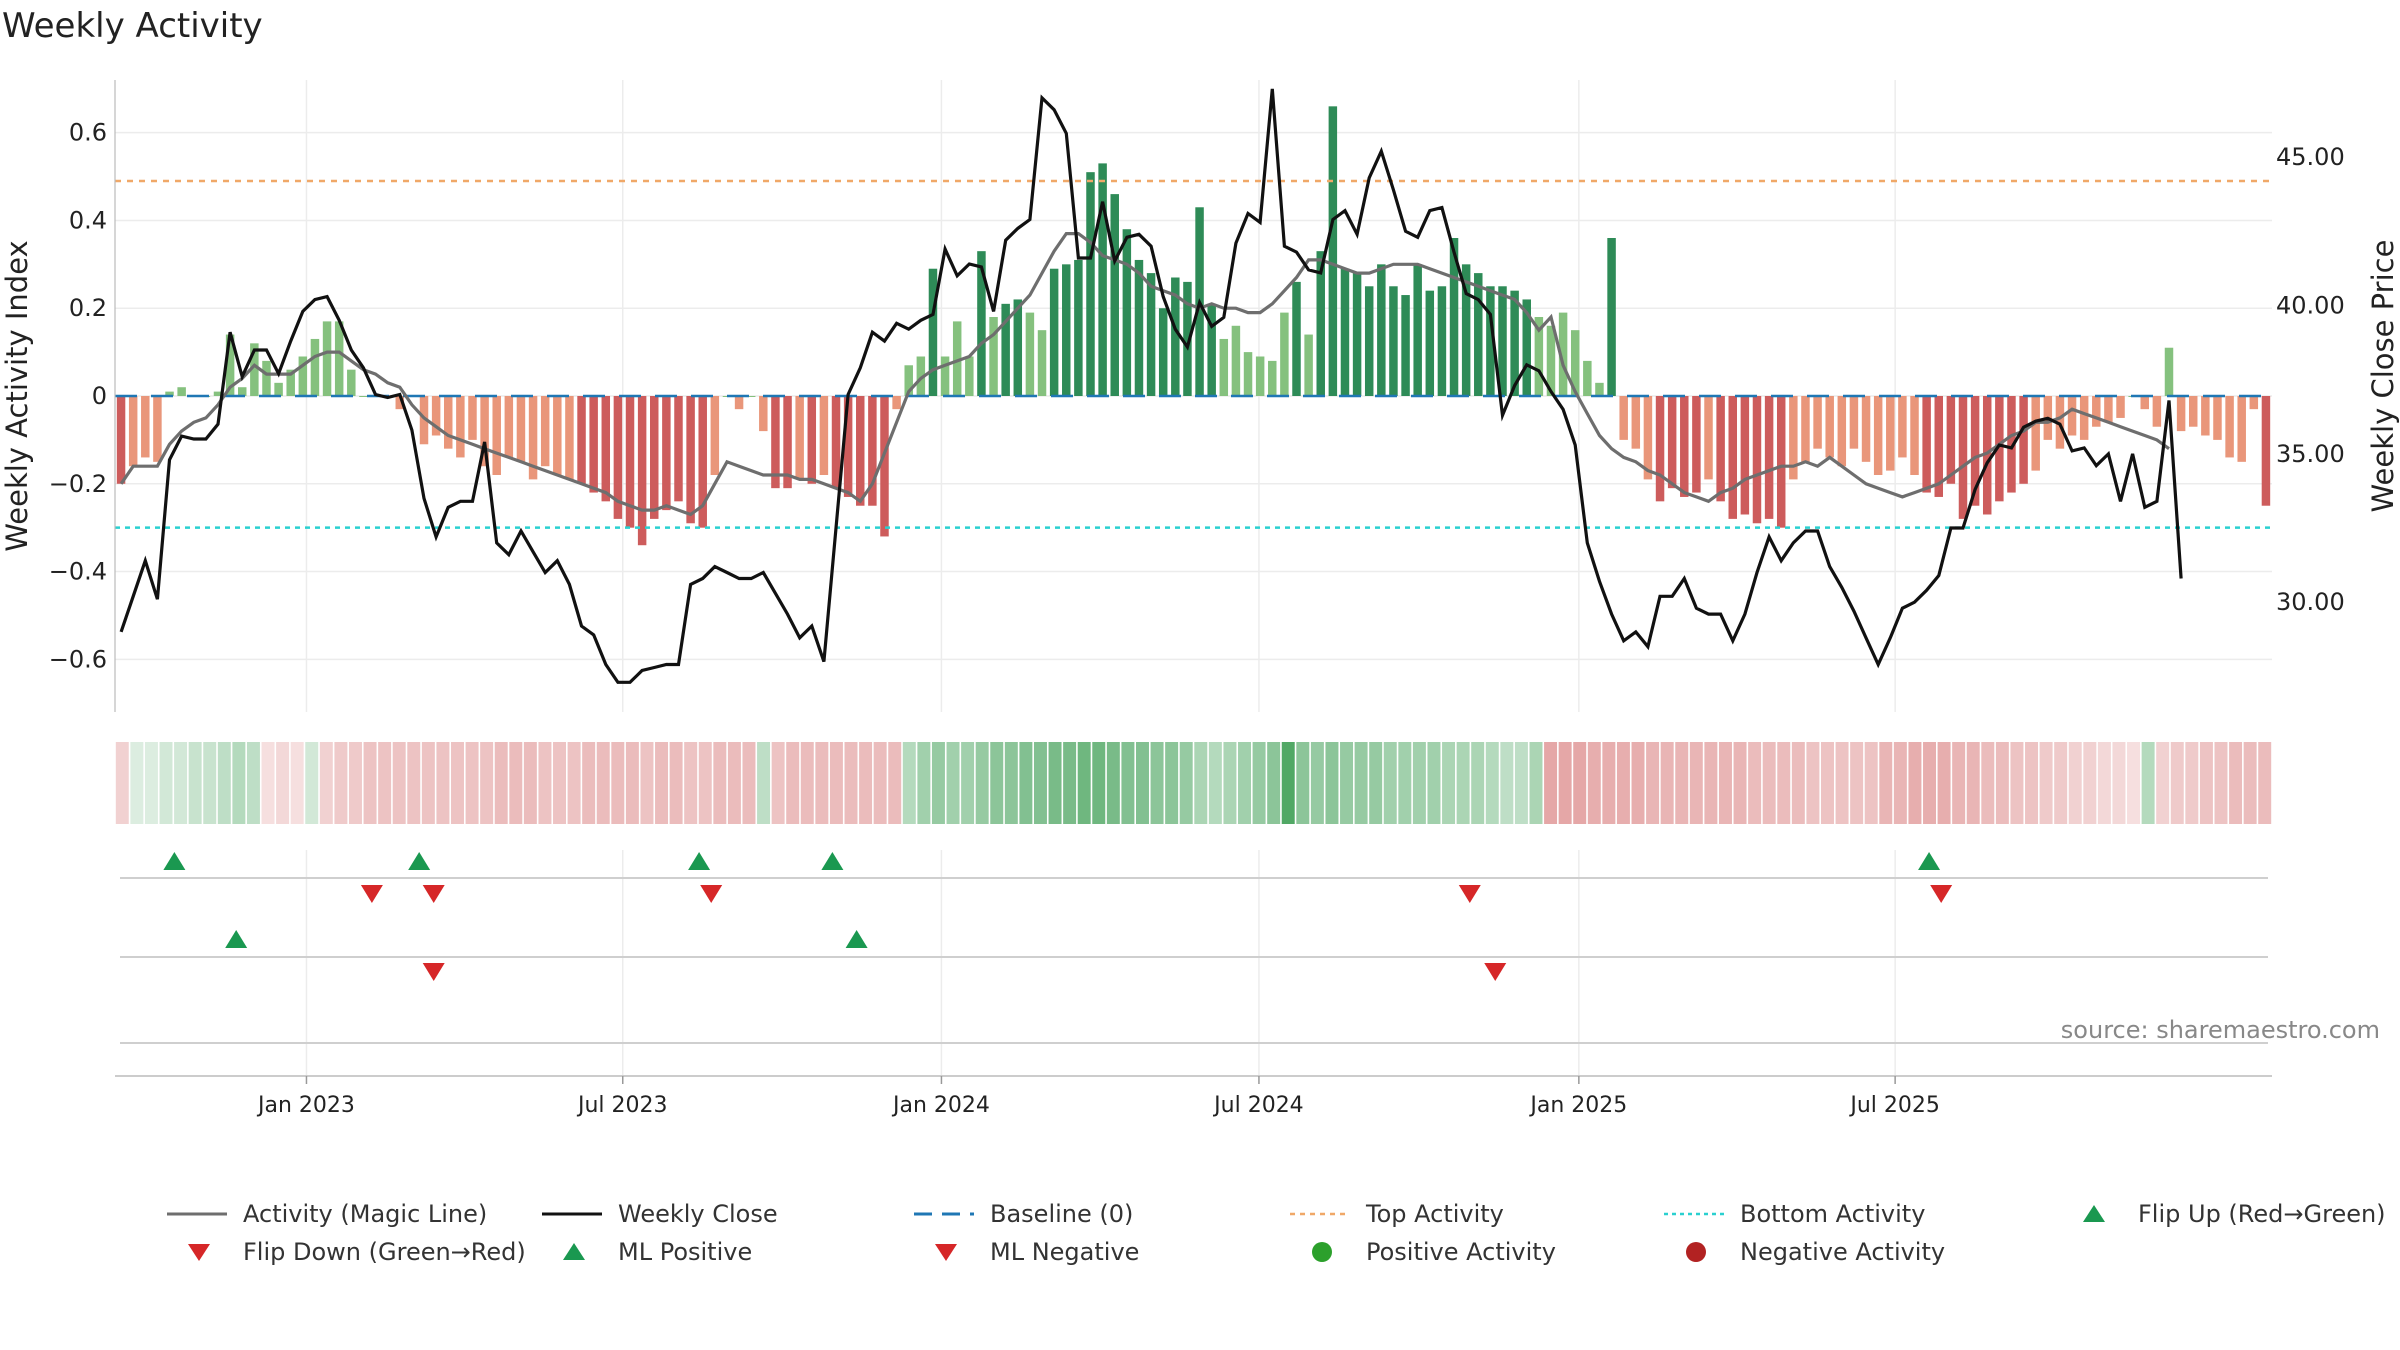  What do you see at coordinates (1577, 1105) in the screenshot?
I see `x-tick-label: Jan 2025` at bounding box center [1577, 1105].